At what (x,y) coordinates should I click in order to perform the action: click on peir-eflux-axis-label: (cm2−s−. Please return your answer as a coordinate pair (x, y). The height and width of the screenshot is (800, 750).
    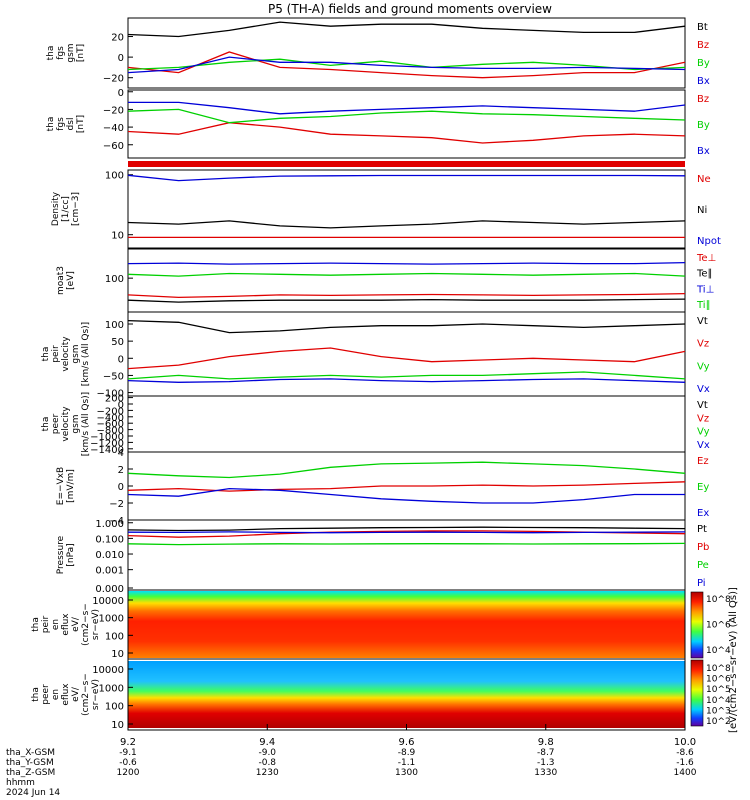
    Looking at the image, I should click on (86, 624).